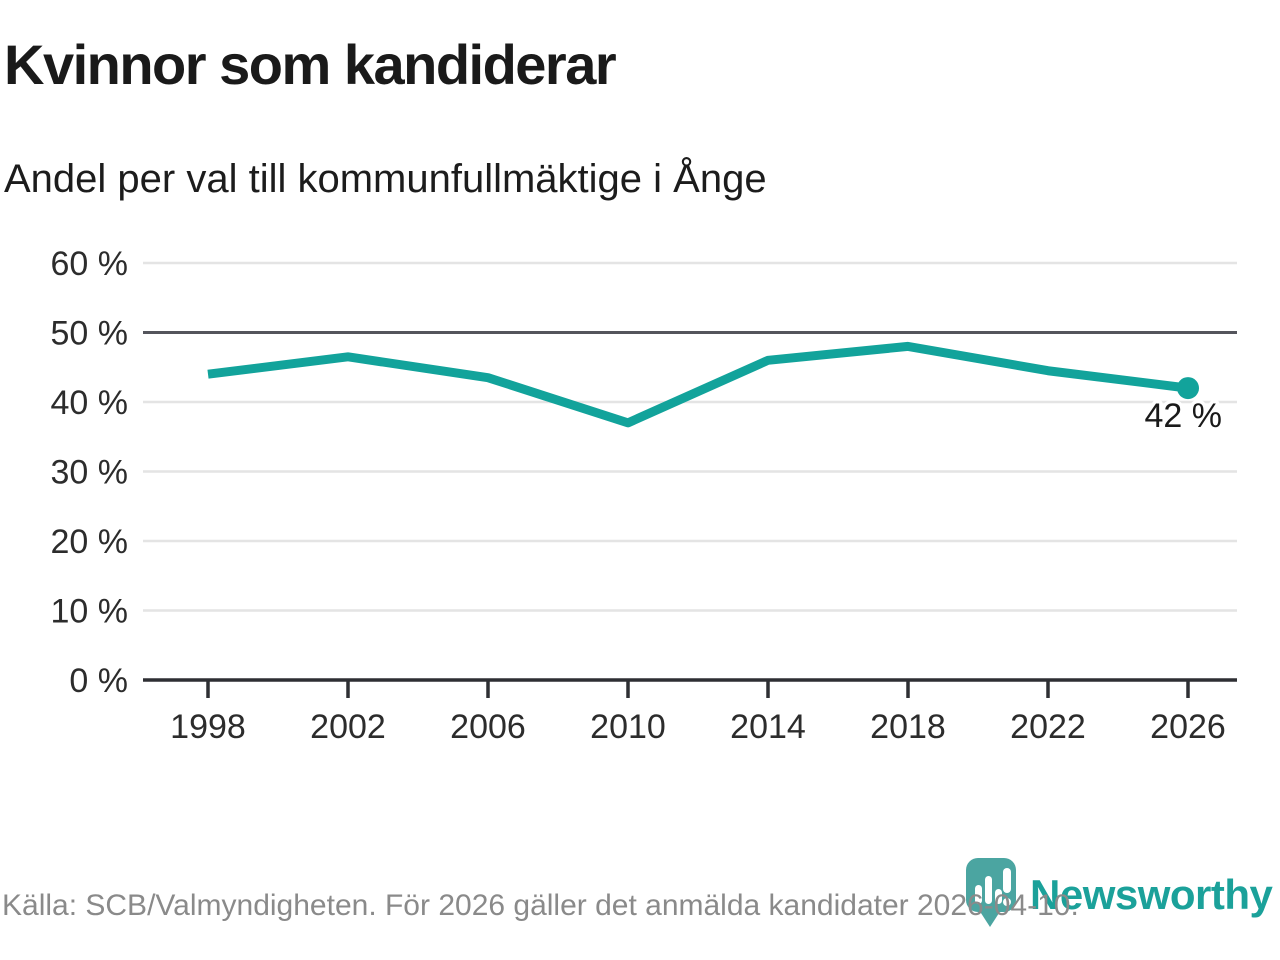  Describe the element at coordinates (908, 727) in the screenshot. I see `x-tick-label: 2018` at that location.